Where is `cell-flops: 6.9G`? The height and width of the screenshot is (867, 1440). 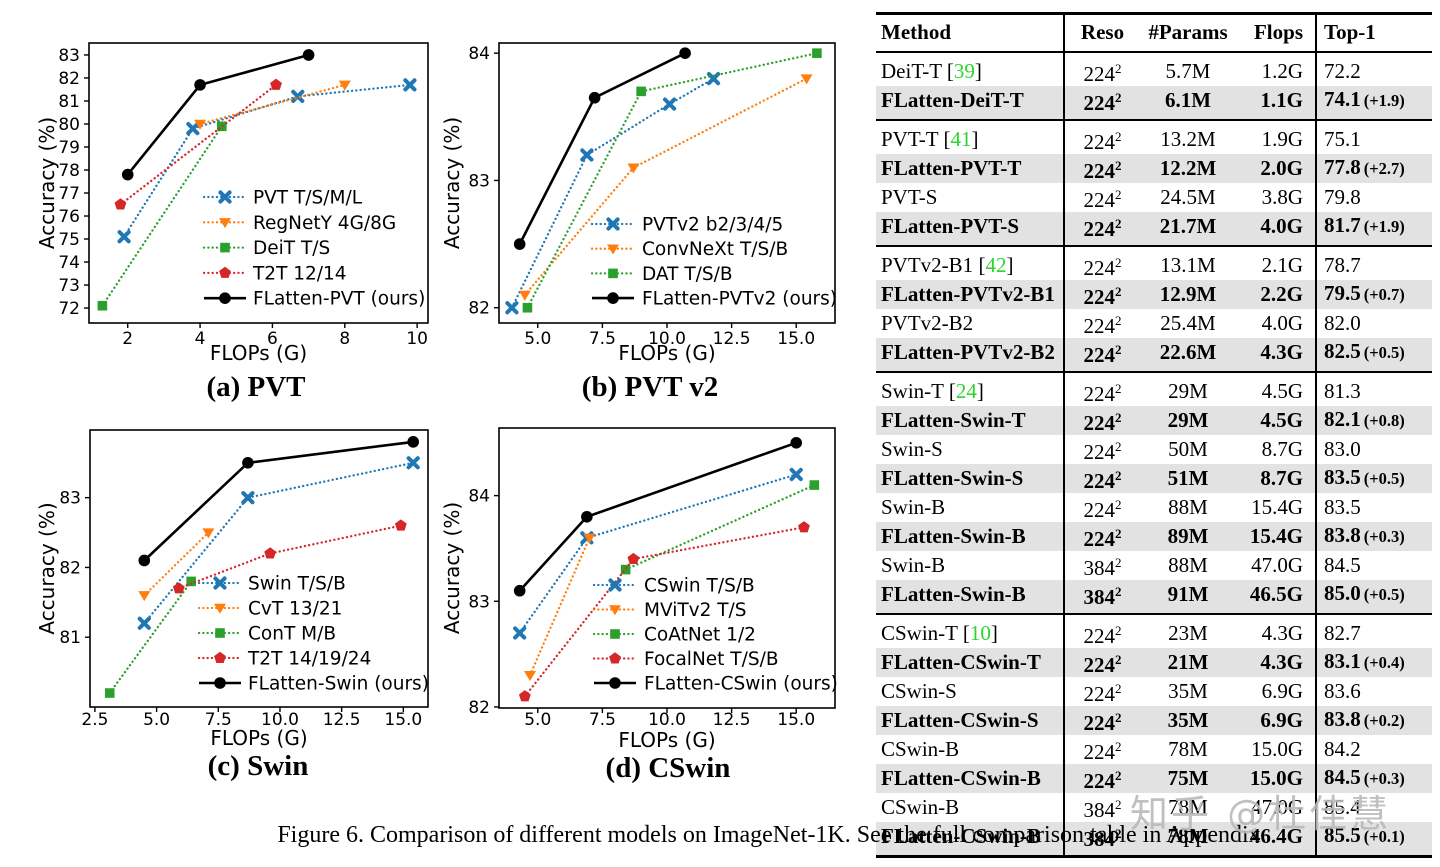
cell-flops: 6.9G is located at coordinates (1281, 720).